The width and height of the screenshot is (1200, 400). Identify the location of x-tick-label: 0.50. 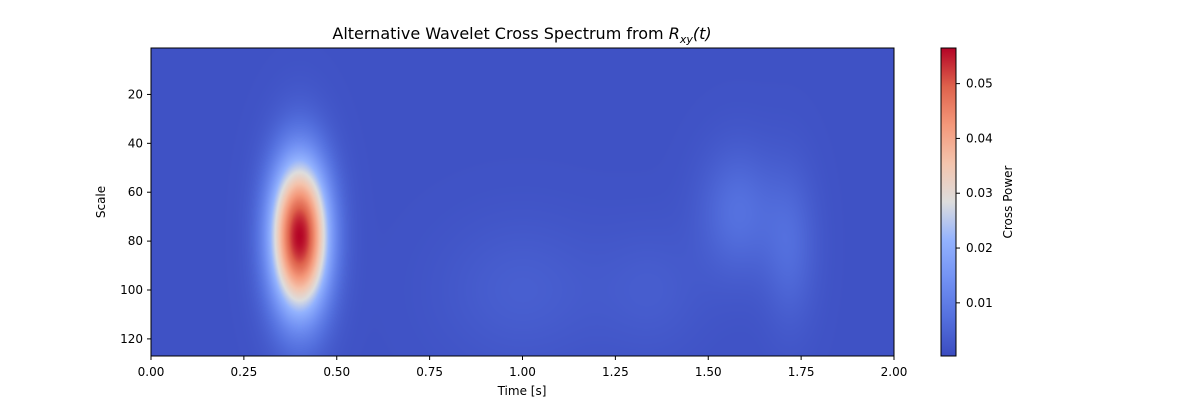
(336, 372).